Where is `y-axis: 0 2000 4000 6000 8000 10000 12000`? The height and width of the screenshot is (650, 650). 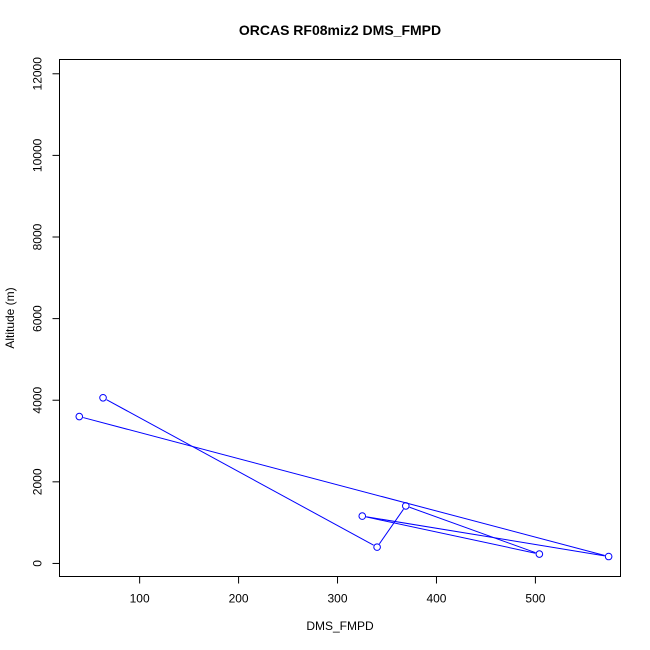
y-axis: 0 2000 4000 6000 8000 10000 12000 is located at coordinates (45, 312).